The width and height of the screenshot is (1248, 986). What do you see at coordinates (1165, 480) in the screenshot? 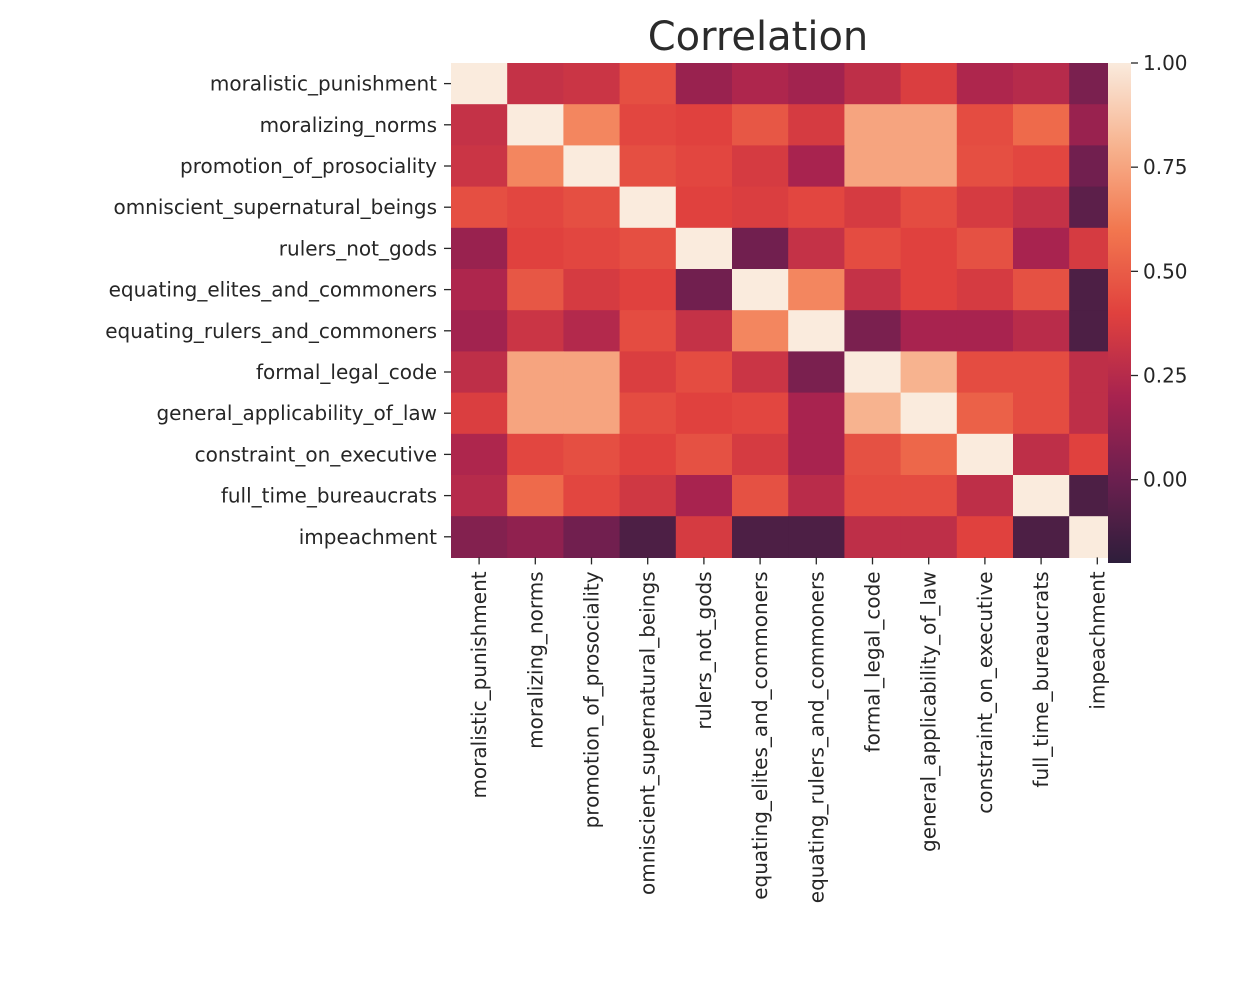
I see `colorbar-tick-label: 0.00` at bounding box center [1165, 480].